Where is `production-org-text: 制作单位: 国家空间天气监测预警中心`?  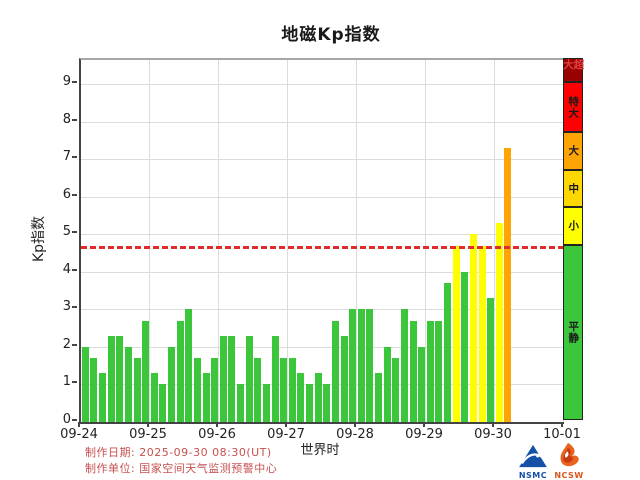
production-org-text: 制作单位: 国家空间天气监测预警中心 is located at coordinates (181, 468).